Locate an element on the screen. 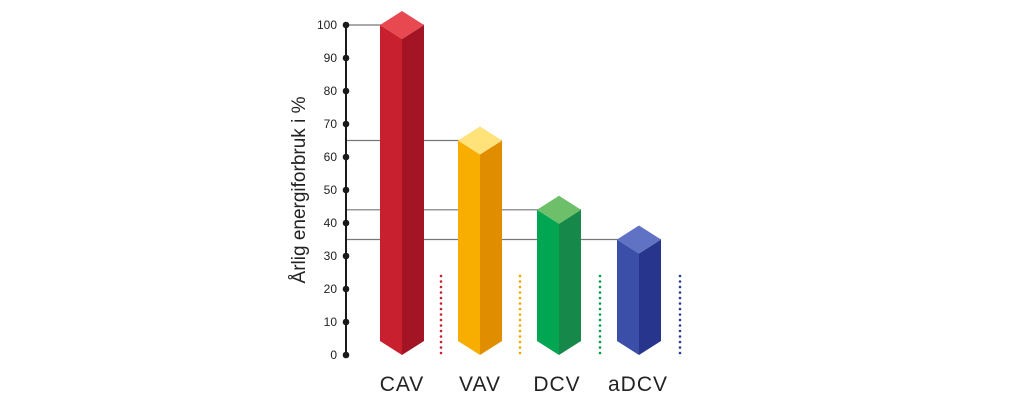 The width and height of the screenshot is (1024, 401). bar-cav is located at coordinates (402, 183).